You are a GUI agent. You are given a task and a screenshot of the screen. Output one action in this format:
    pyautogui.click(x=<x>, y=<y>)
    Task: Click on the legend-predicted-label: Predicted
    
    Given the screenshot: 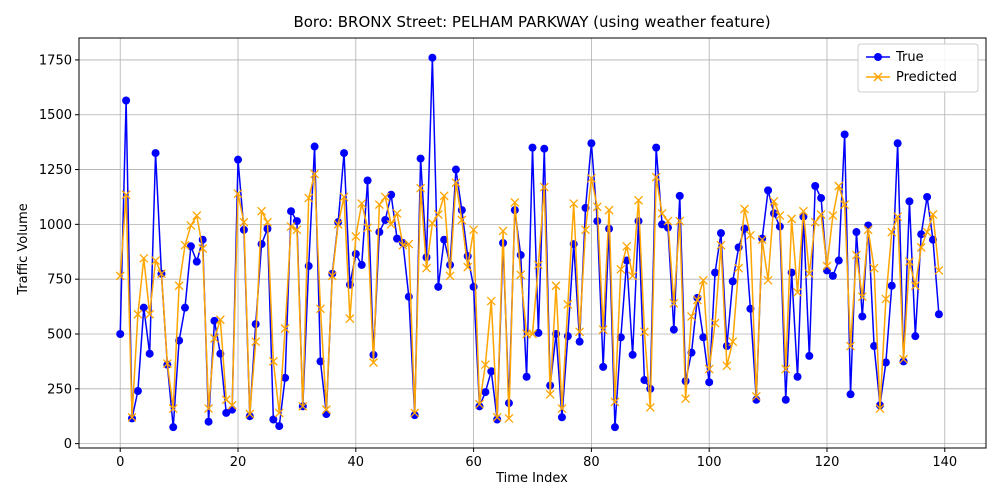 What is the action you would take?
    pyautogui.click(x=926, y=77)
    